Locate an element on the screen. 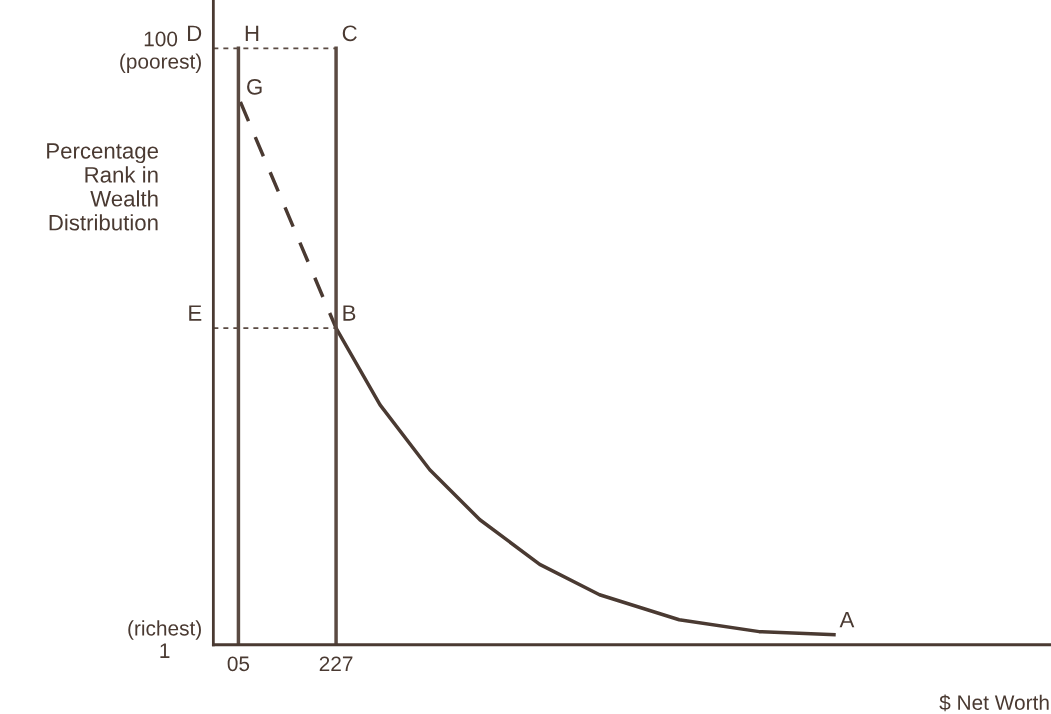 The height and width of the screenshot is (714, 1051). y-tick-label: (richest) 1 is located at coordinates (164, 639).